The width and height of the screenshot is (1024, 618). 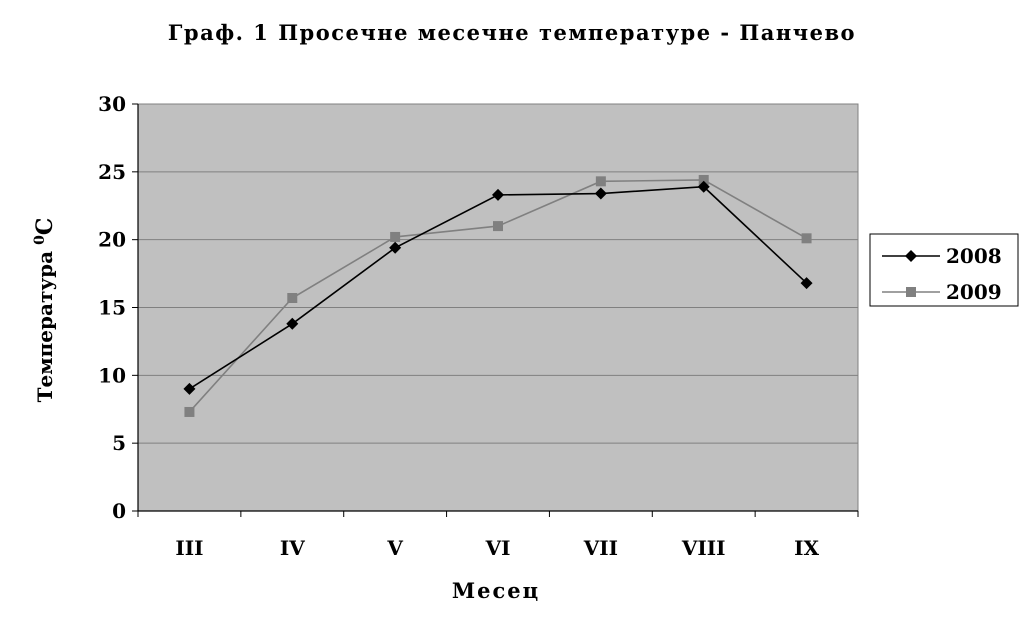 I want to click on x-axis-label: Месец, so click(x=496, y=590).